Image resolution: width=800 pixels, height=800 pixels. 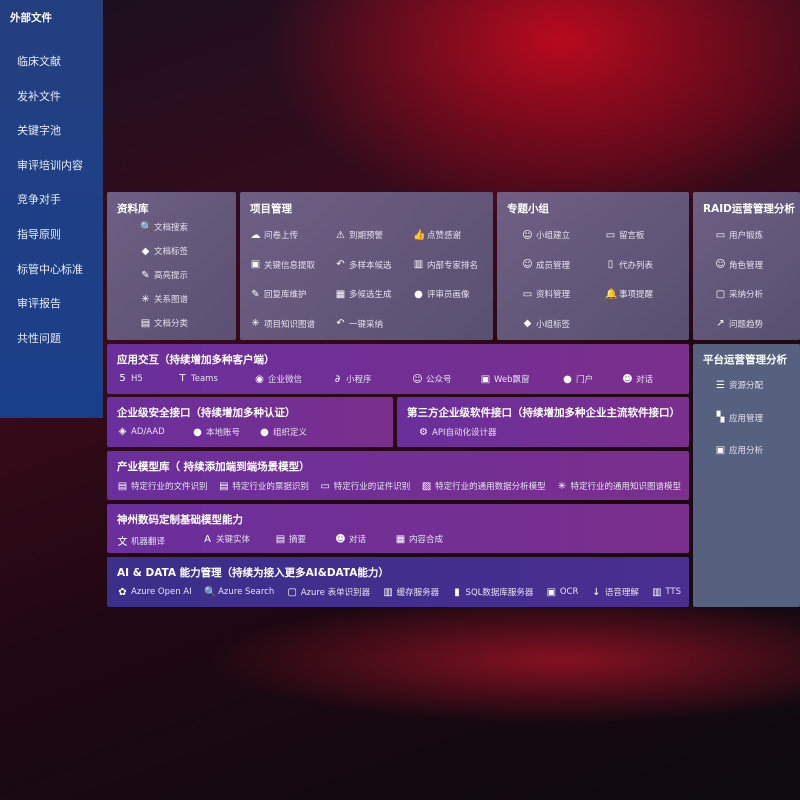 I want to click on feature-item: 5 H5, so click(x=130, y=378).